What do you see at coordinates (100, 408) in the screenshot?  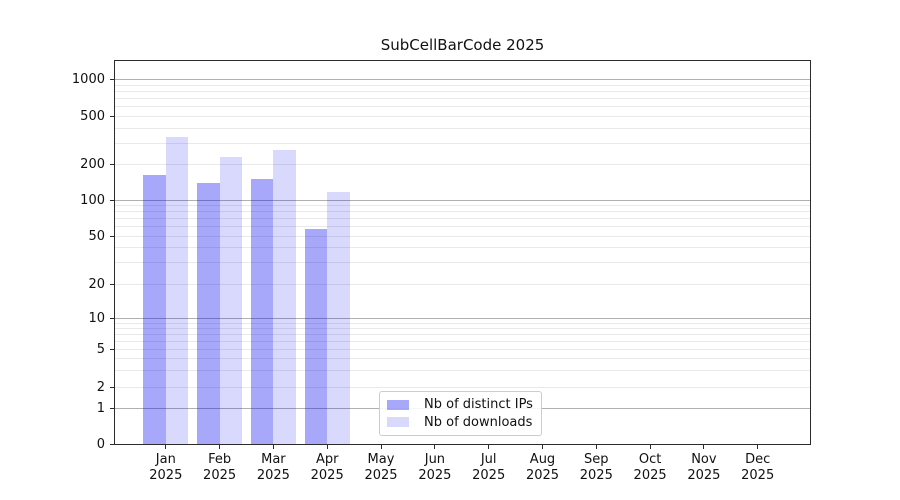 I see `y-tick-label: 1` at bounding box center [100, 408].